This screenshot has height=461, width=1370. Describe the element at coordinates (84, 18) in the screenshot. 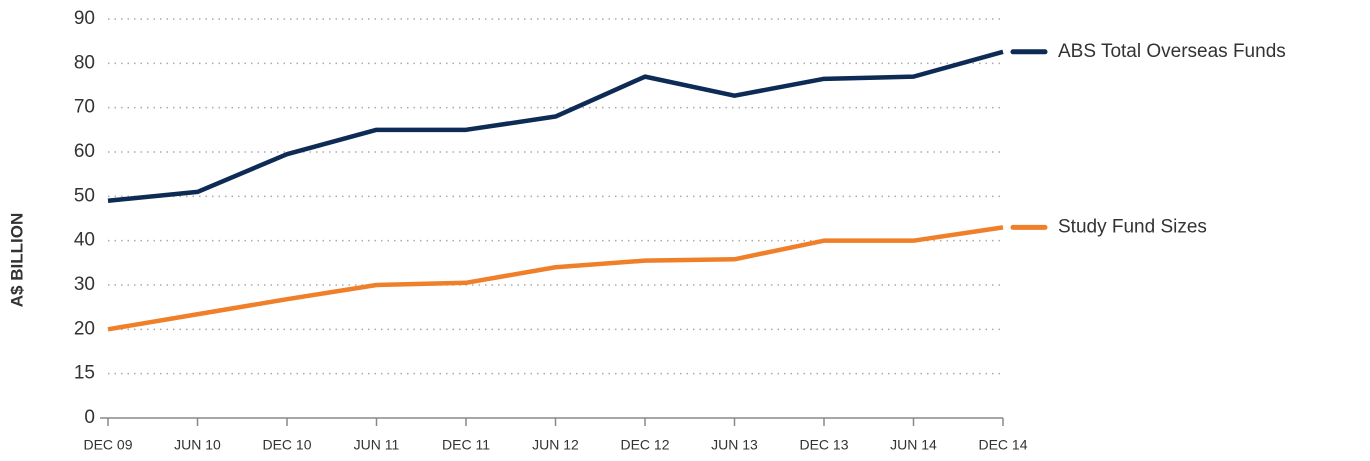

I see `y-tick-label: 90` at that location.